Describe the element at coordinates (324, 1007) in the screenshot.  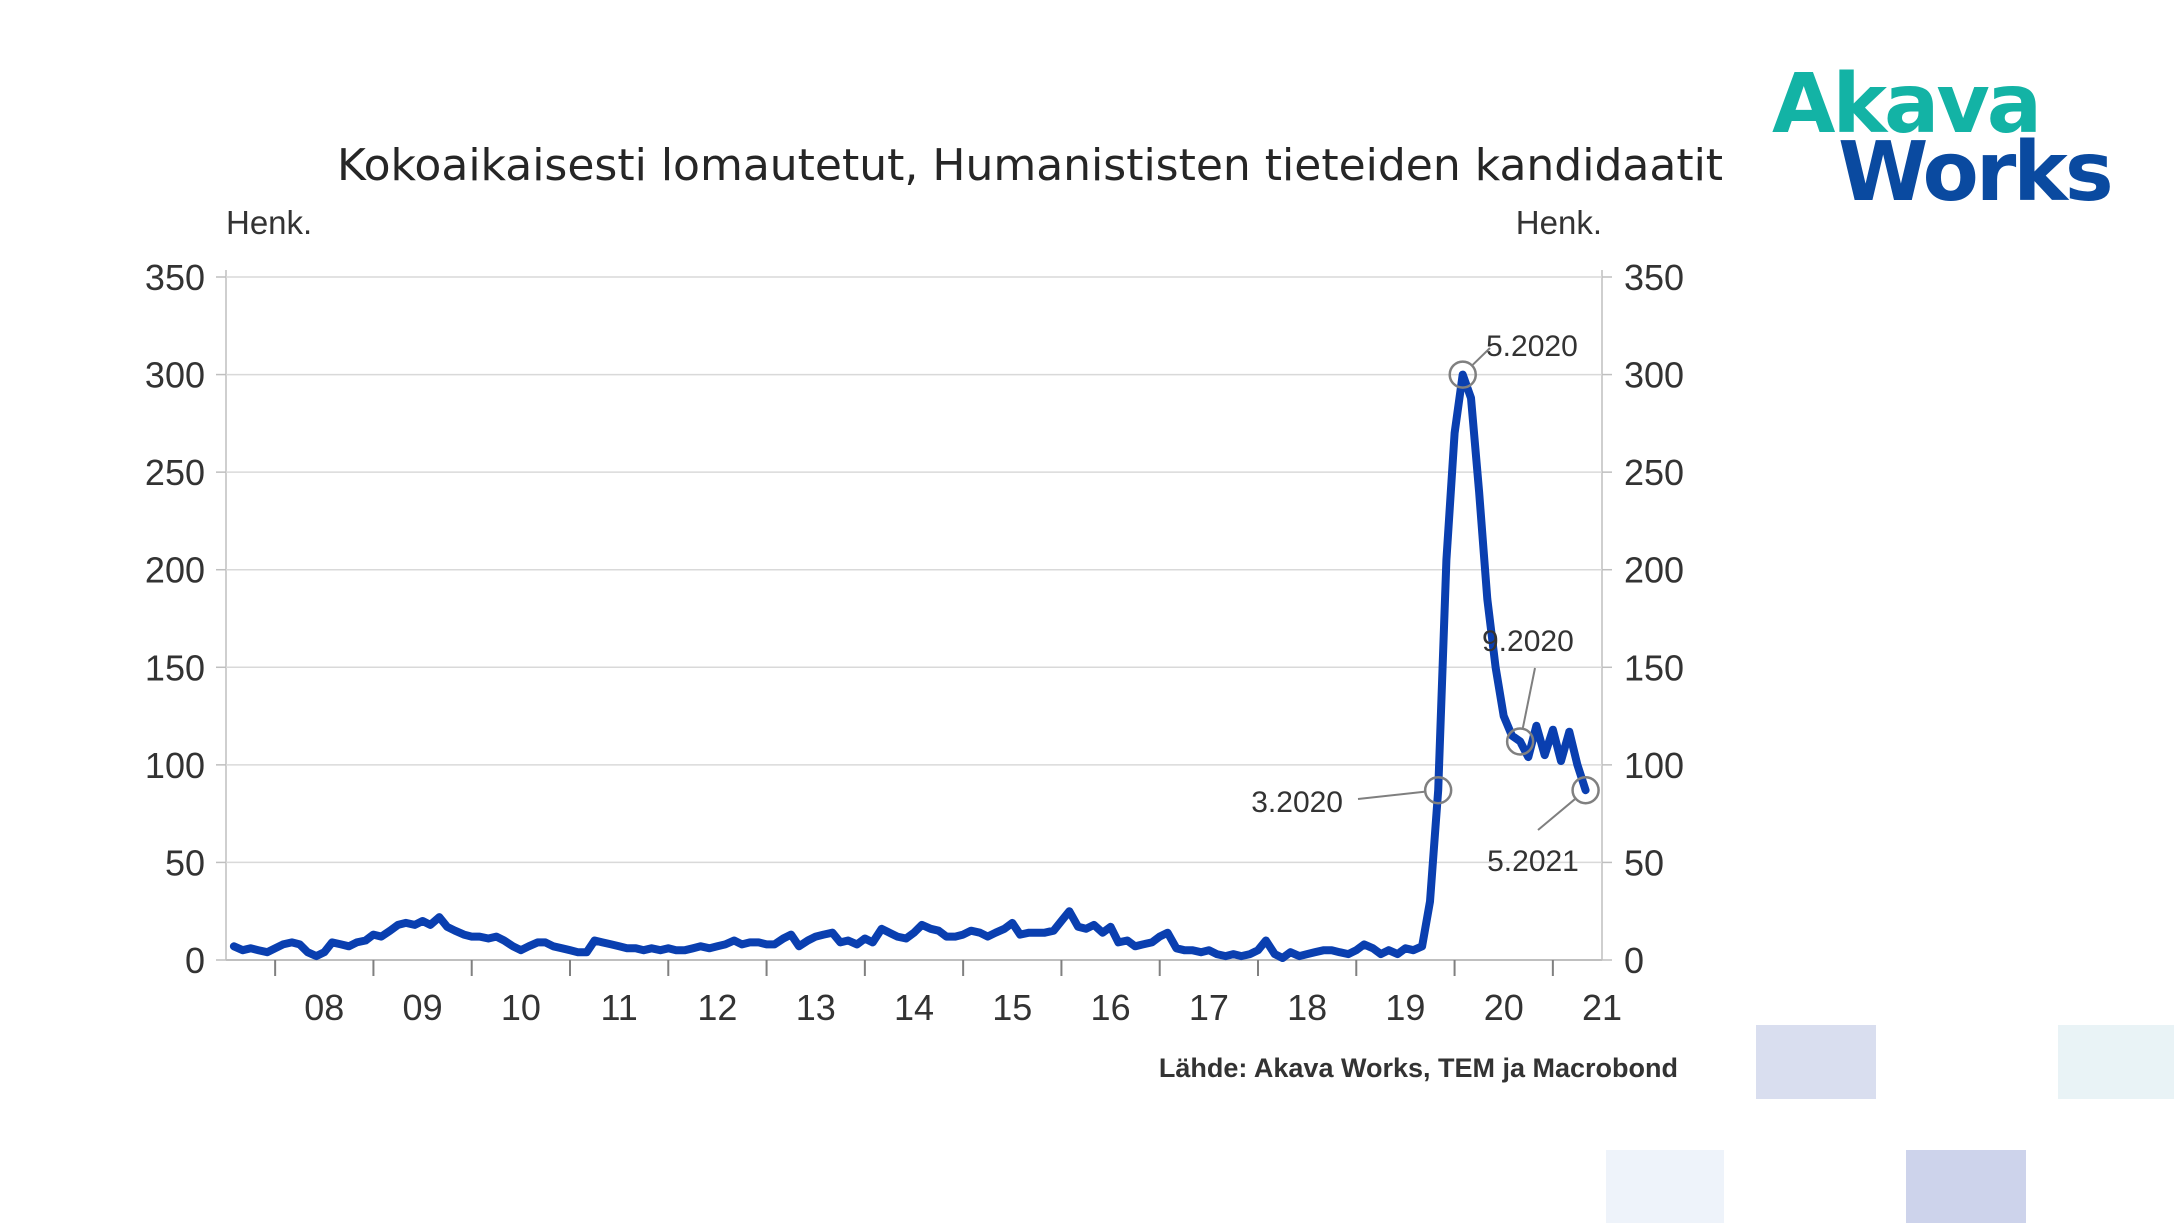
I see `x-tick-label: 08` at that location.